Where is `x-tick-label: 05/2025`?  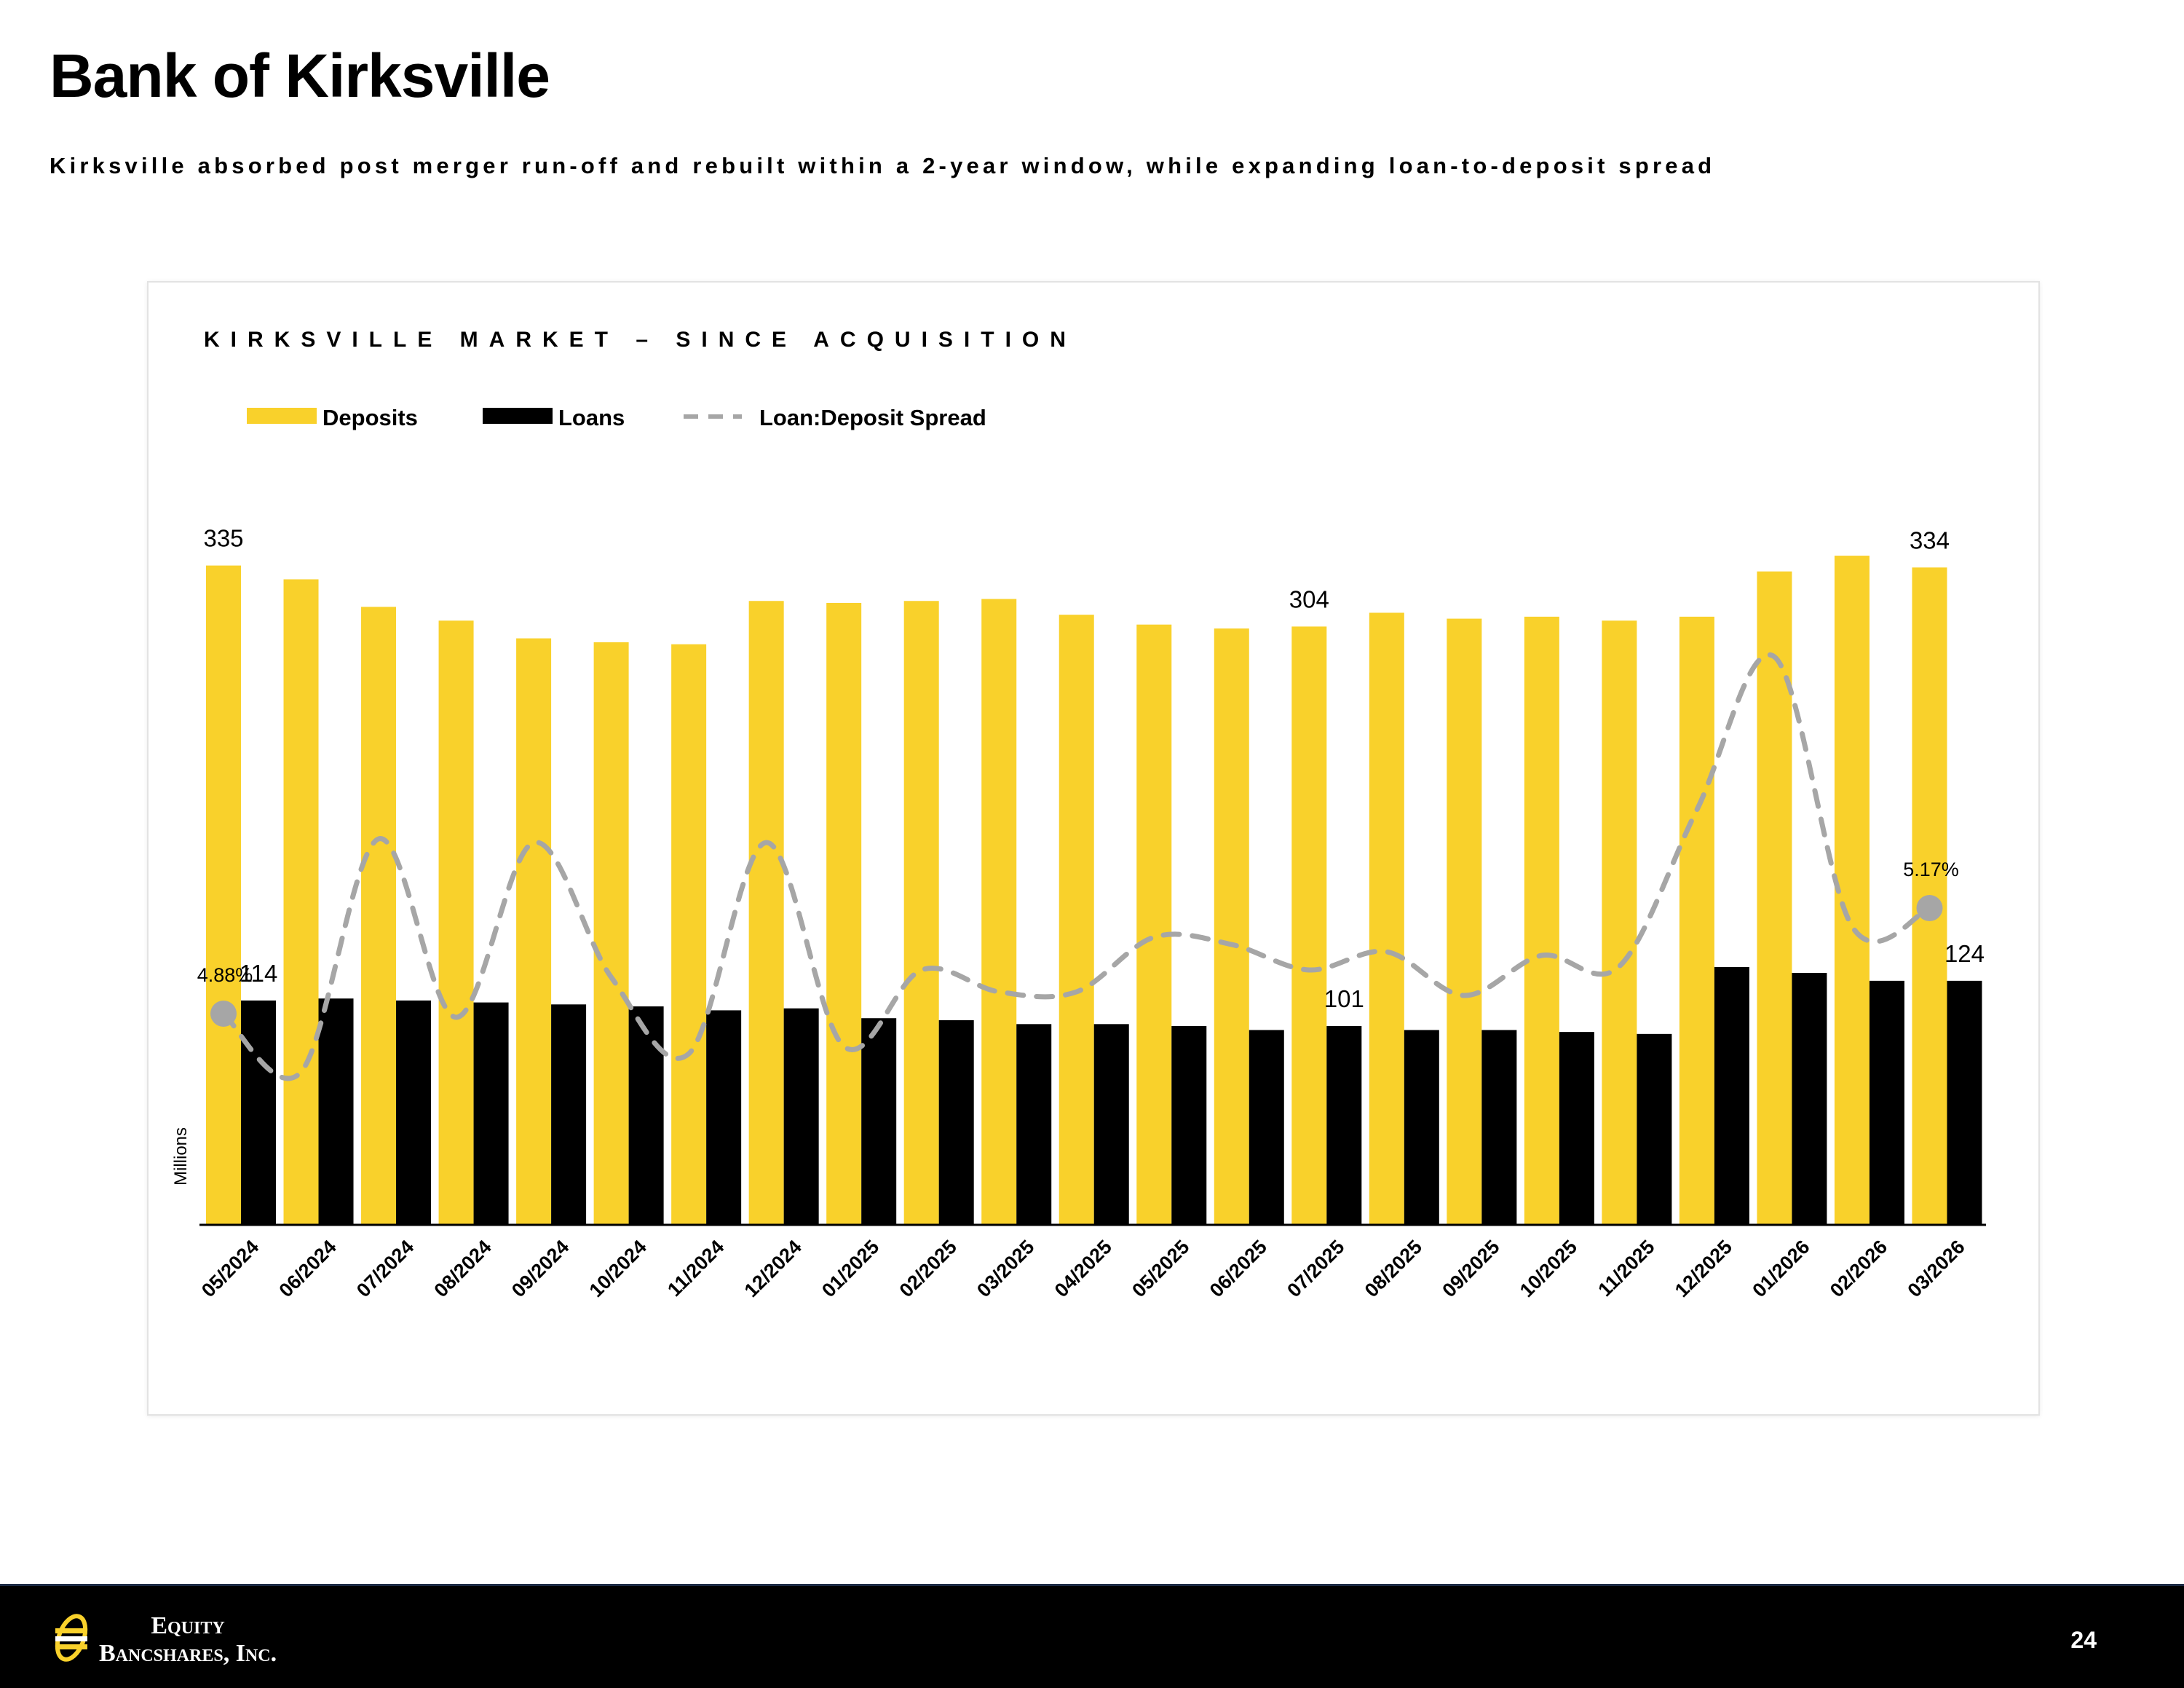 x-tick-label: 05/2025 is located at coordinates (1160, 1268).